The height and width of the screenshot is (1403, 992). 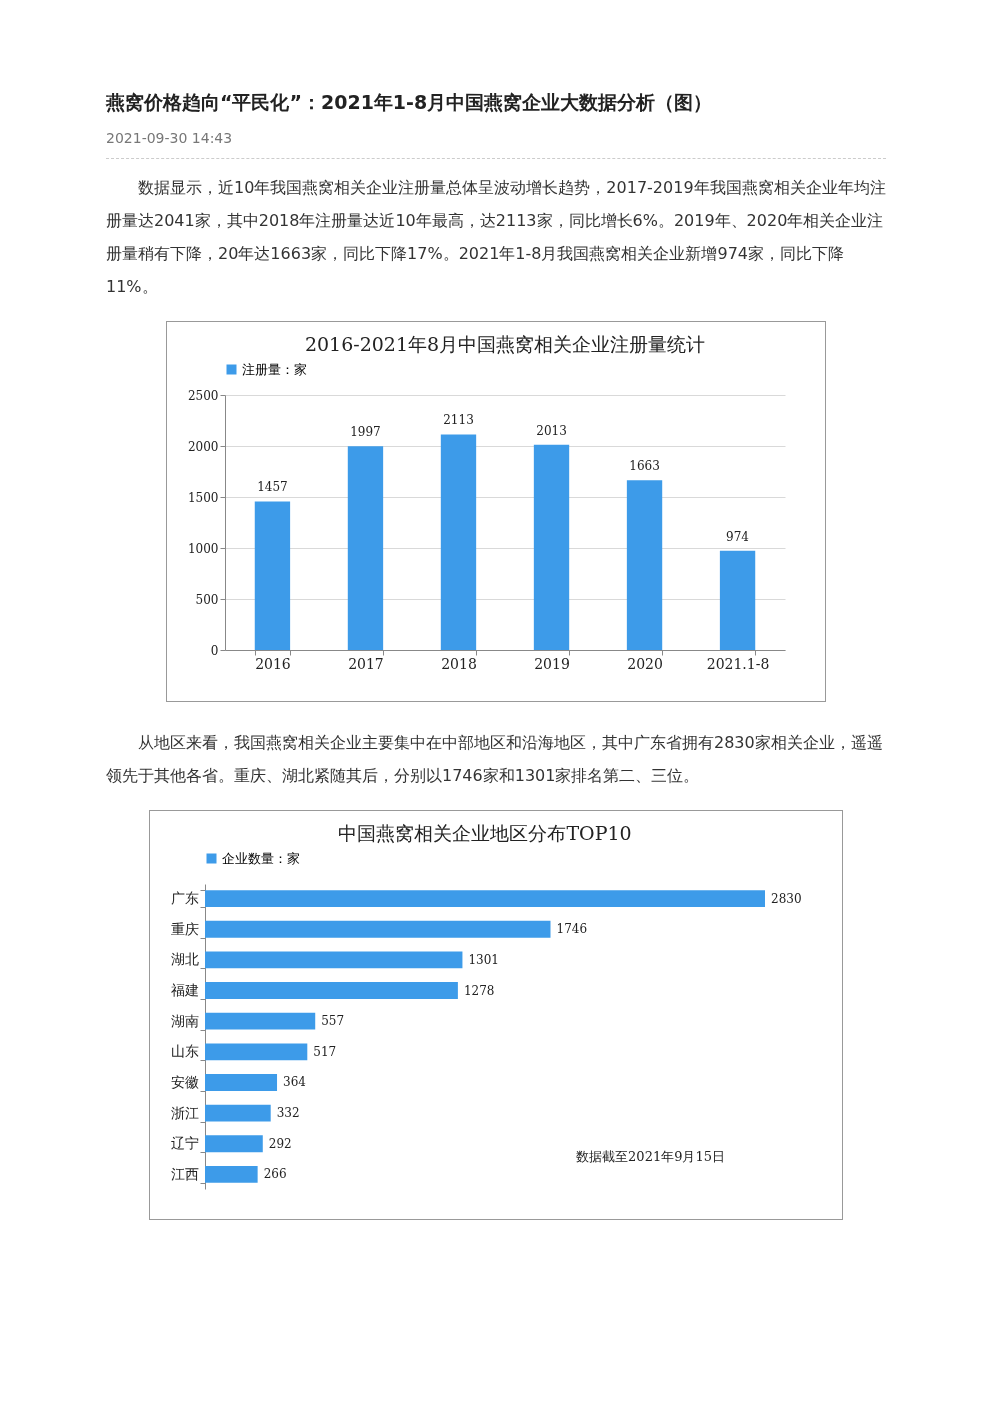 I want to click on text: 数据显示，近10年我国燕窝相关企业注册量总体呈波动增长趋势，2017-2019年我国燕窝相关企业年均注册量达2041家，其中2018年注册量达近10年最高，达2113家，同比增长6%。2019年、2020年相关企业注册量稍有下降，20年达1663家，同比下降17%。2021年1-8月我国燕窝相关企业新增974家，同比下降11%。, so click(x=496, y=237).